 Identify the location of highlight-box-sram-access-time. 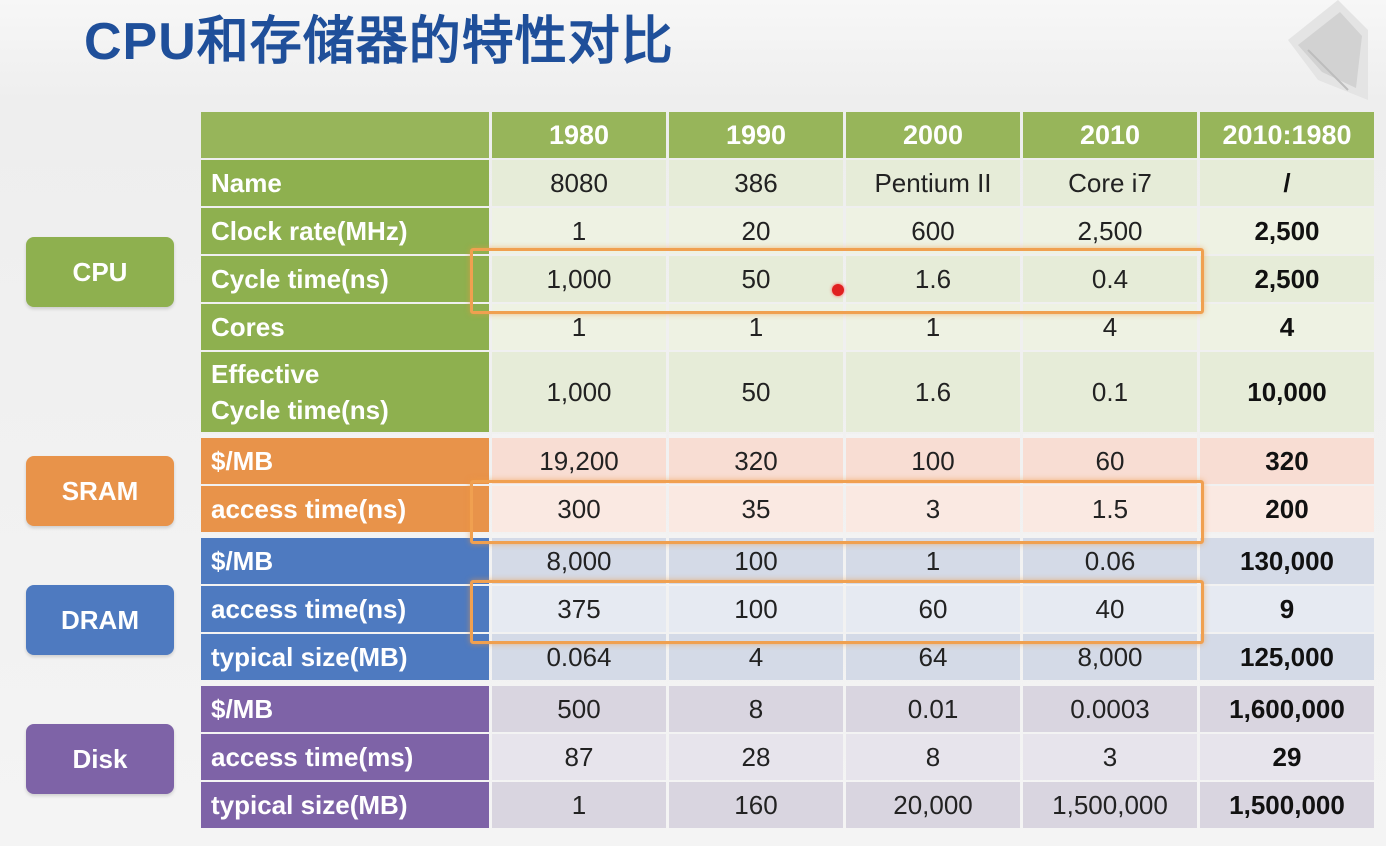
(837, 512).